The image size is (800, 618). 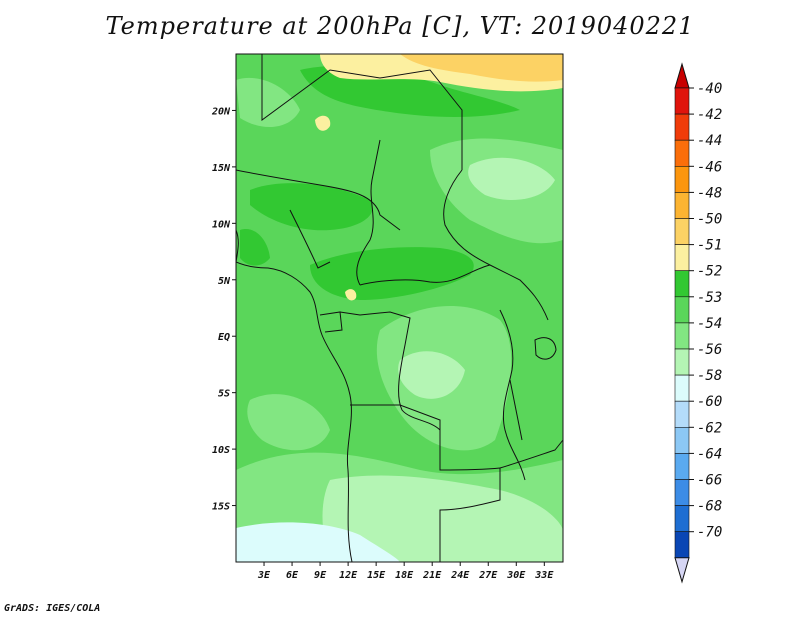 I want to click on border-nigeria, so click(x=310, y=239).